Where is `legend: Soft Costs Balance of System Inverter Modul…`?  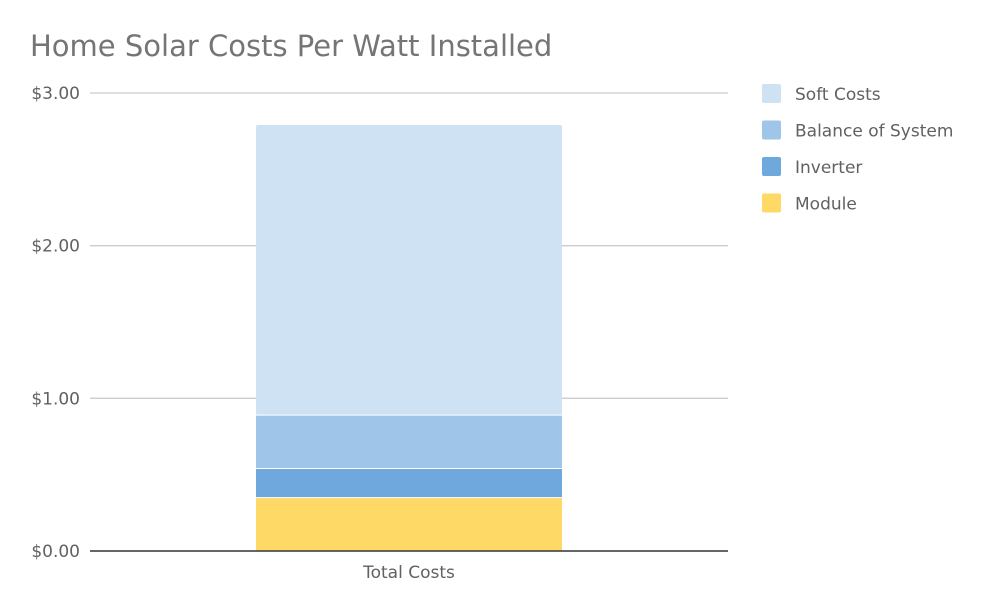 legend: Soft Costs Balance of System Inverter Modul… is located at coordinates (857, 149).